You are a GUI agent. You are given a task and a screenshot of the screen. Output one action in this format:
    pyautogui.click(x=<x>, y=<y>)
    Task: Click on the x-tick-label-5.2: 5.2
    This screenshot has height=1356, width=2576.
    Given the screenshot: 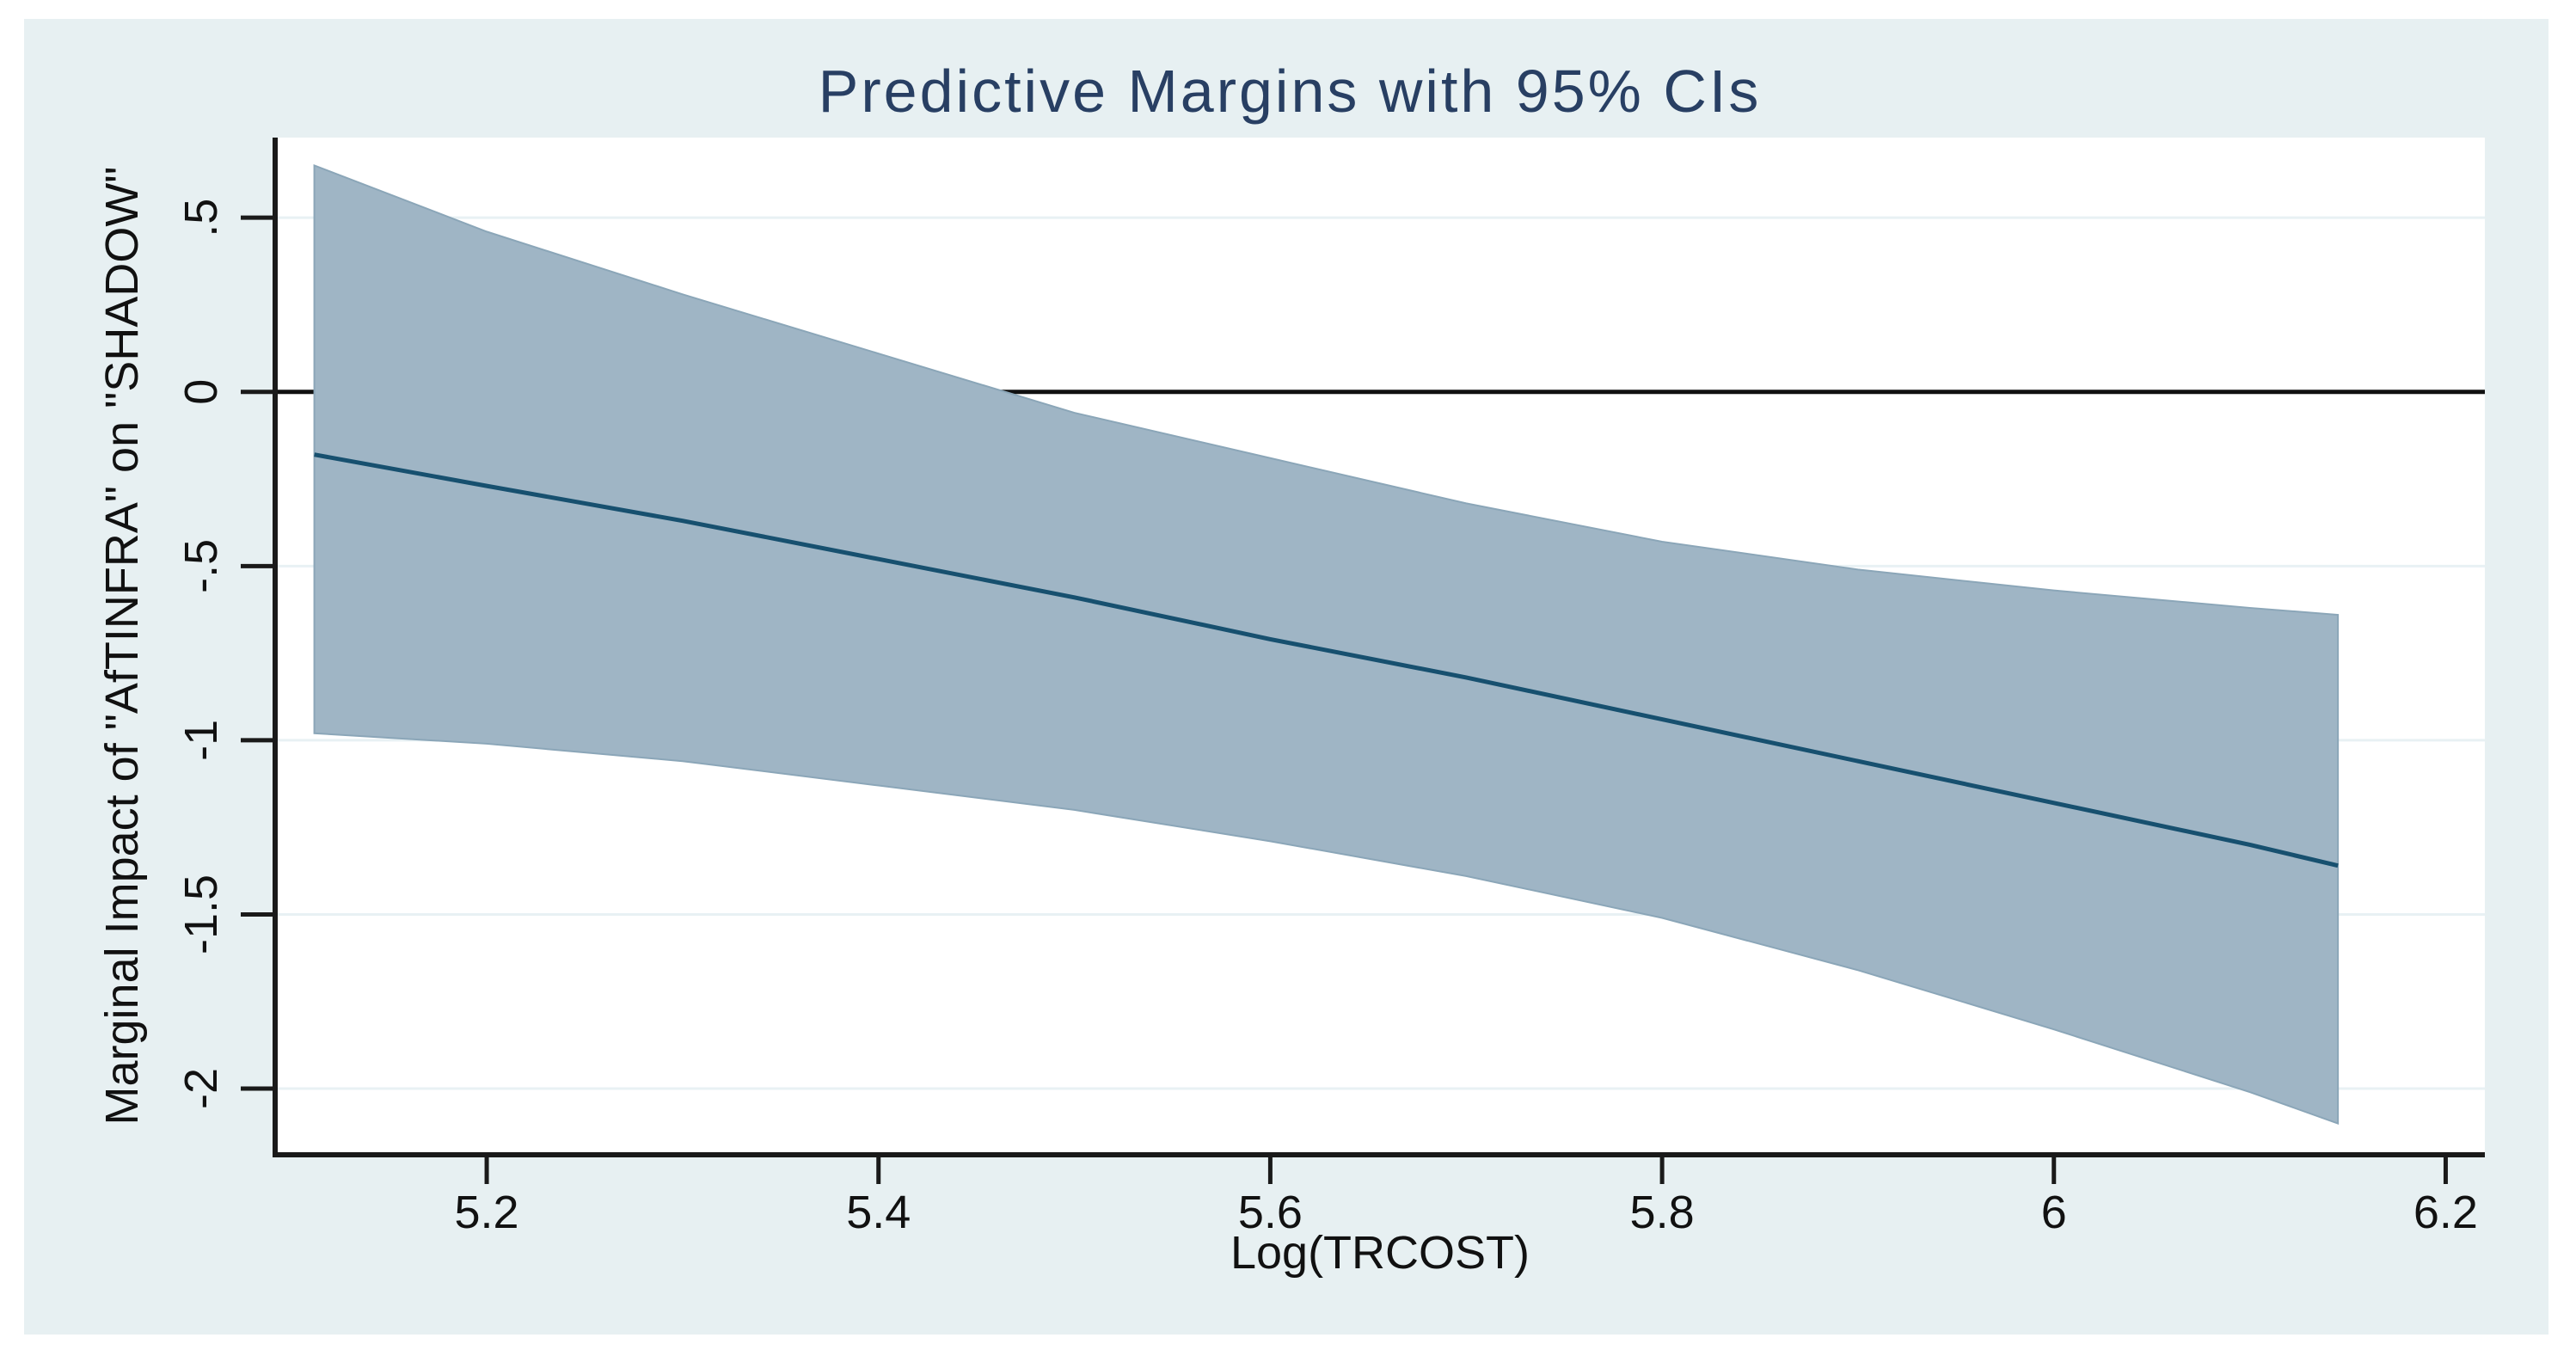 What is the action you would take?
    pyautogui.click(x=487, y=1212)
    